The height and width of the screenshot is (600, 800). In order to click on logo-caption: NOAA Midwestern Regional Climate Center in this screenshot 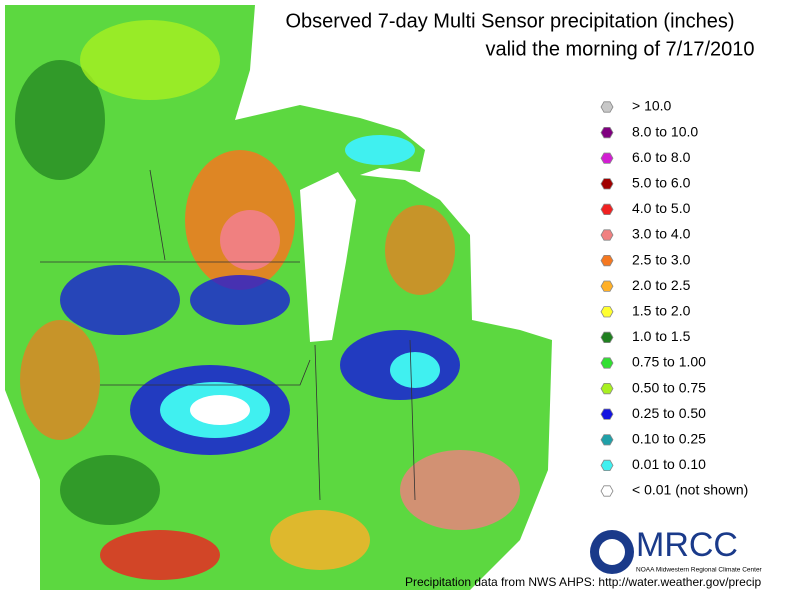, I will do `click(699, 570)`.